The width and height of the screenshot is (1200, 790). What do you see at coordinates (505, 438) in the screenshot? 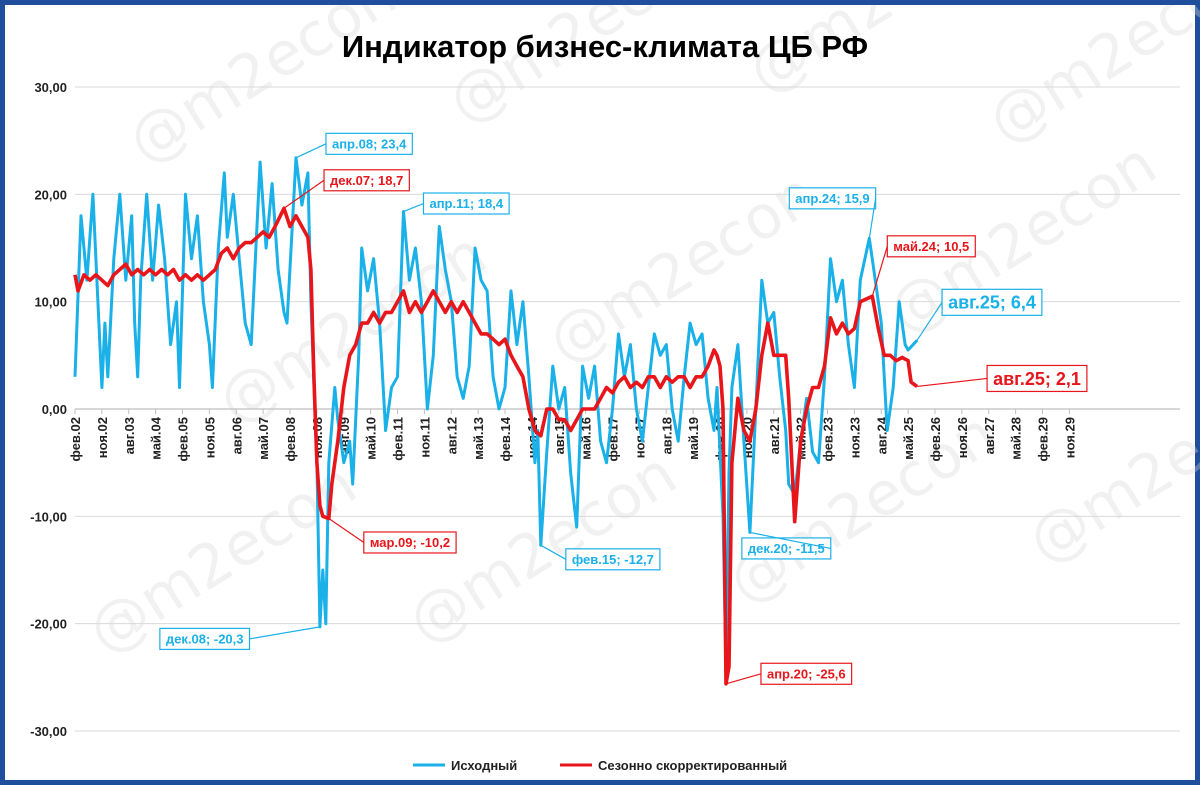
I see `x-tick-label: фев.14` at bounding box center [505, 438].